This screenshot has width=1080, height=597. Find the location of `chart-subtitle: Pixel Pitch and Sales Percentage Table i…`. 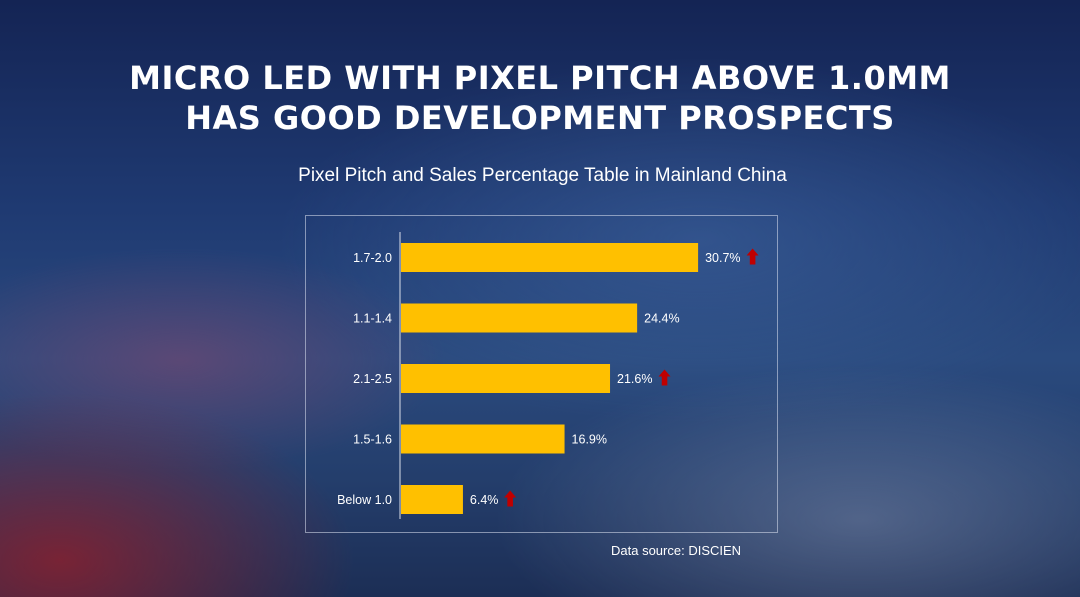

chart-subtitle: Pixel Pitch and Sales Percentage Table i… is located at coordinates (542, 175).